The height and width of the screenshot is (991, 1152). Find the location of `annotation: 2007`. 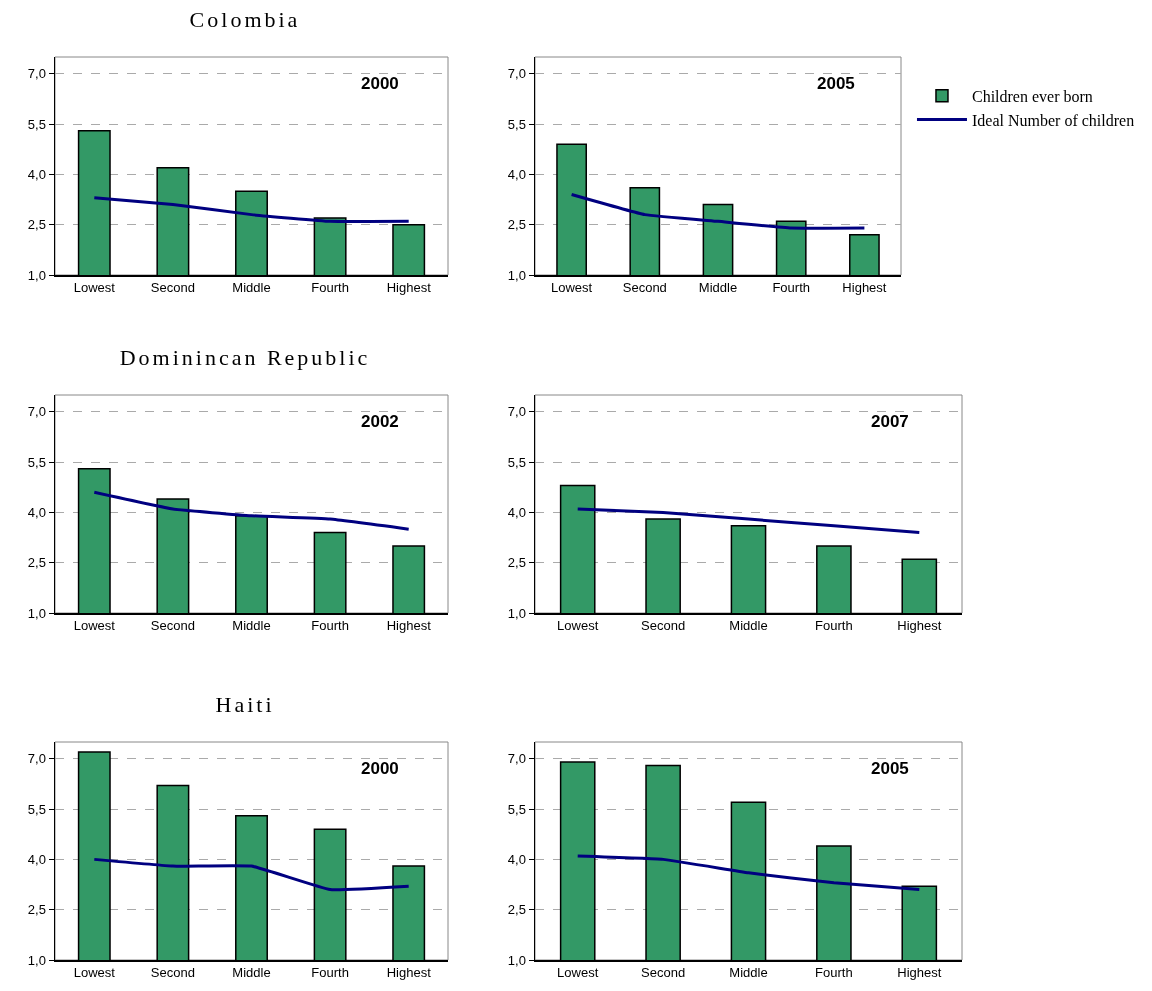

annotation: 2007 is located at coordinates (890, 421).